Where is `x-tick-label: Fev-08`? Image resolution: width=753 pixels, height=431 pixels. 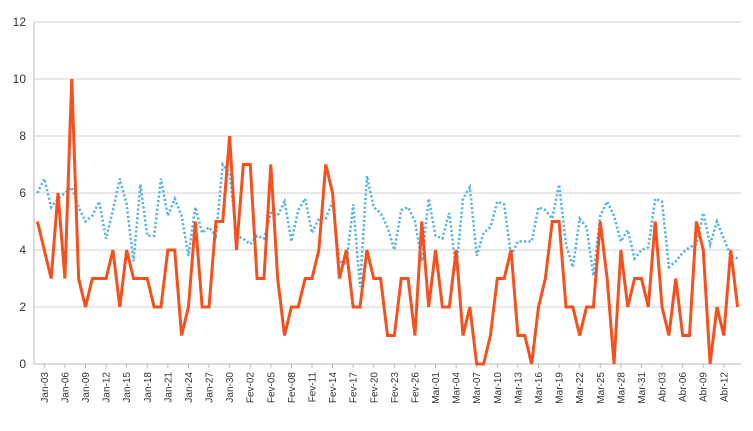
x-tick-label: Fev-08 is located at coordinates (292, 388).